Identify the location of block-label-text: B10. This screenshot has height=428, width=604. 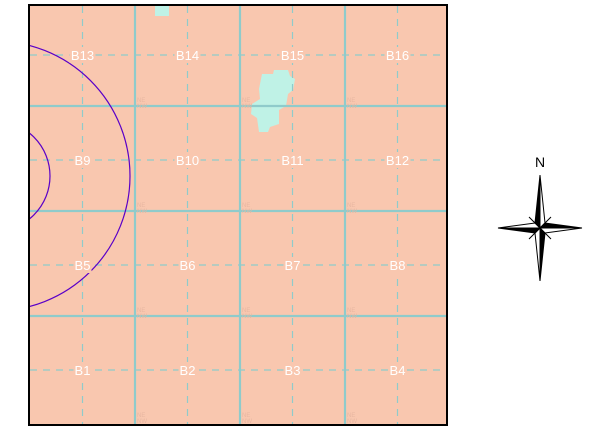
(187, 160).